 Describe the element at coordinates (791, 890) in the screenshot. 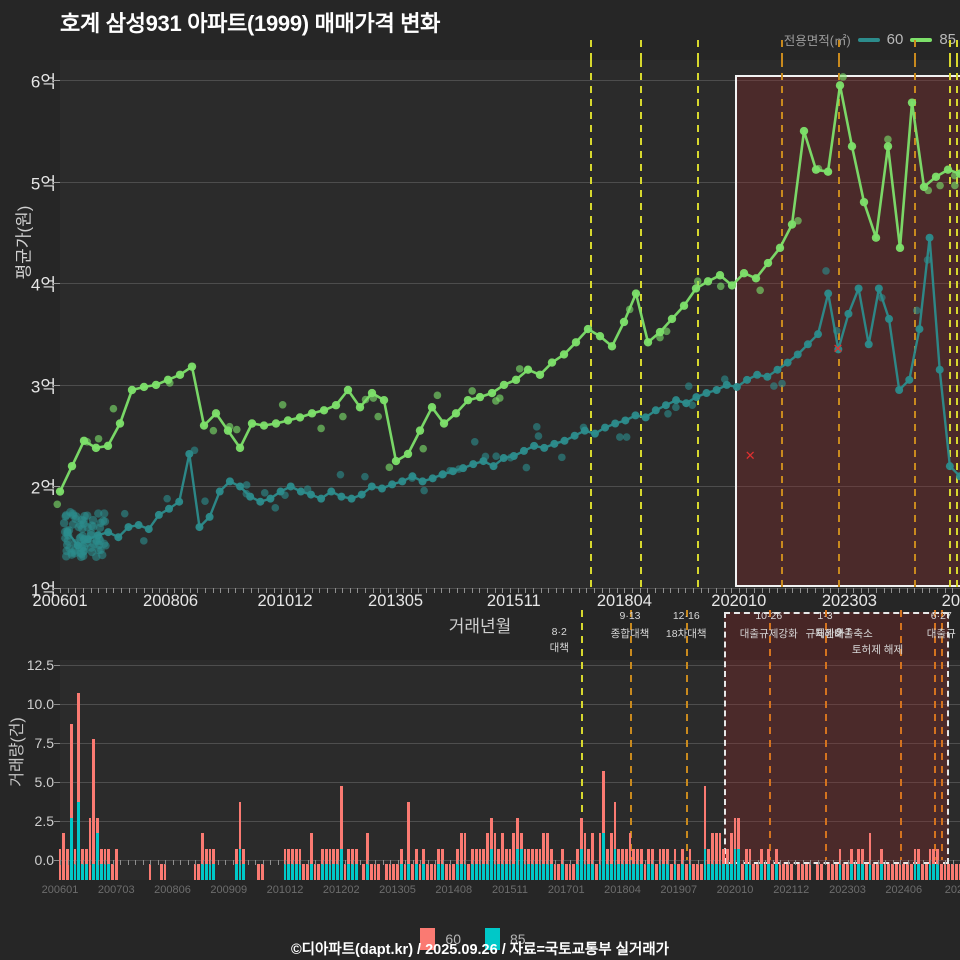

I see `x-tick-label: 202112` at that location.